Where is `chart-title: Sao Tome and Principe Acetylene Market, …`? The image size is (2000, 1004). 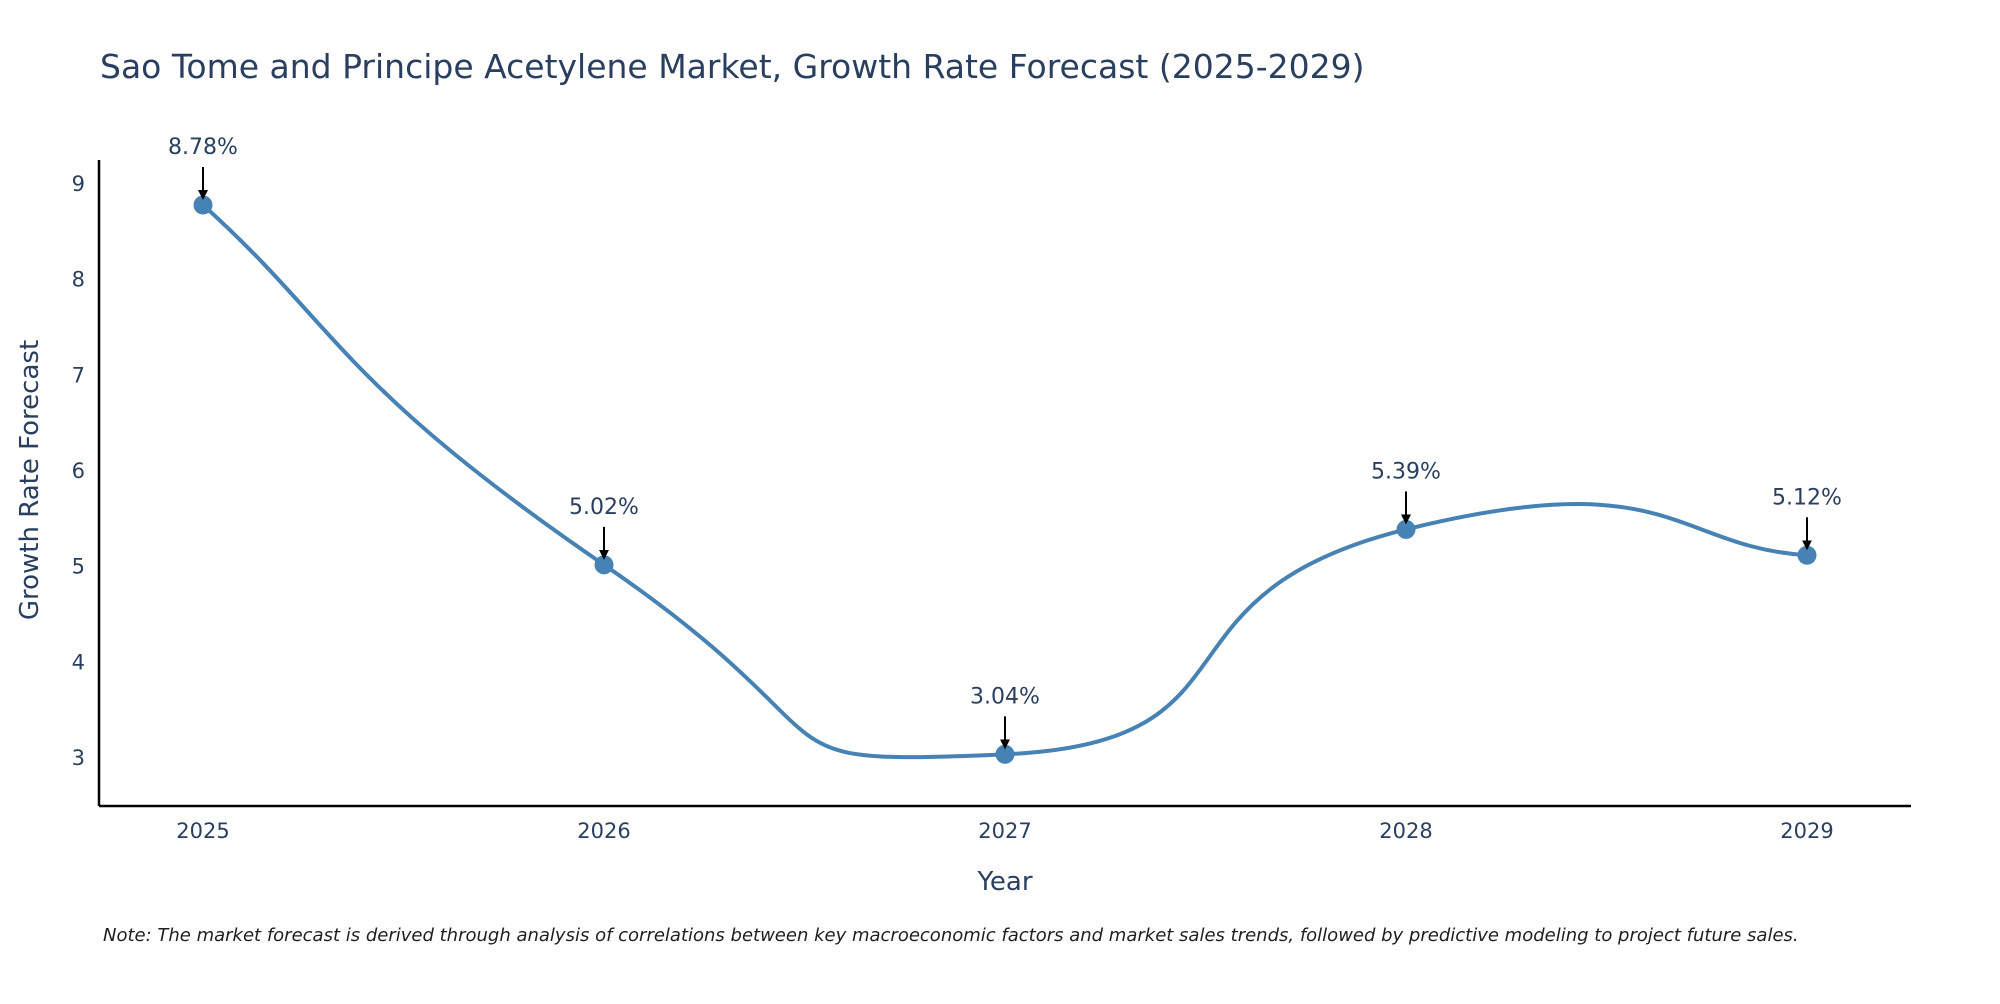 chart-title: Sao Tome and Principe Acetylene Market, … is located at coordinates (732, 66).